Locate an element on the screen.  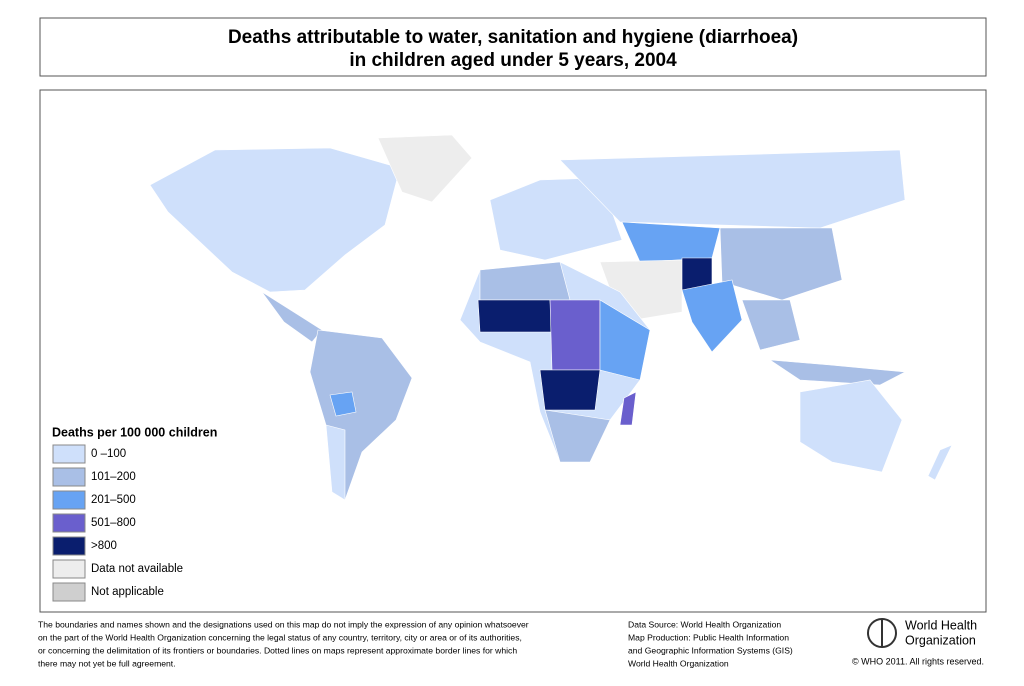
europe is located at coordinates (556, 219).